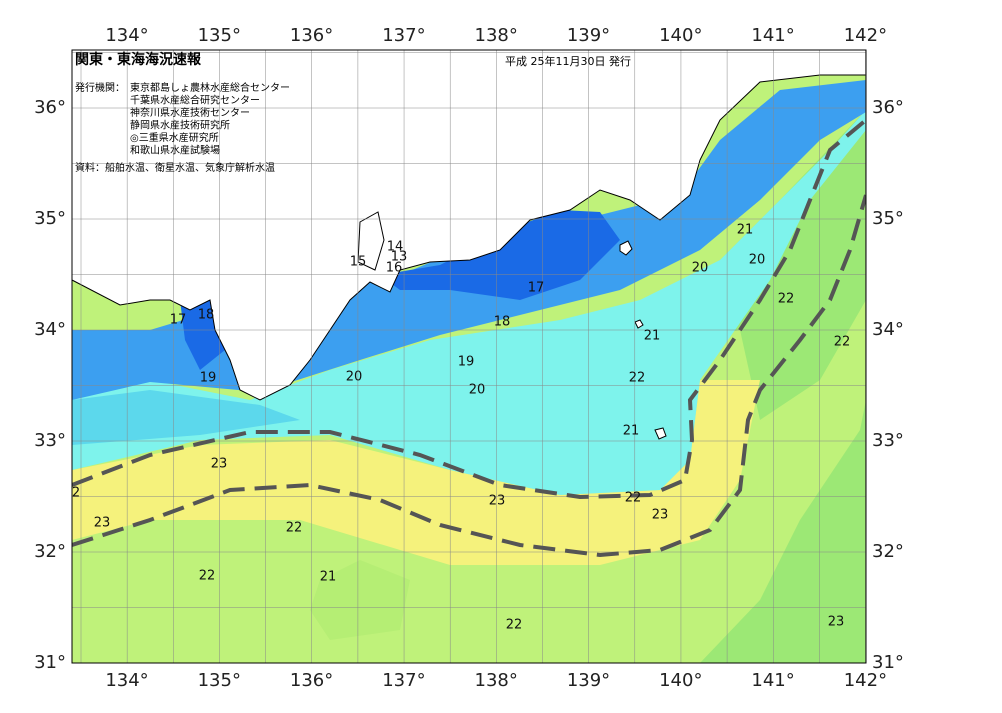 This screenshot has height=713, width=1002. What do you see at coordinates (195, 100) in the screenshot?
I see `issuer: 千葉県水産総合研究センター` at bounding box center [195, 100].